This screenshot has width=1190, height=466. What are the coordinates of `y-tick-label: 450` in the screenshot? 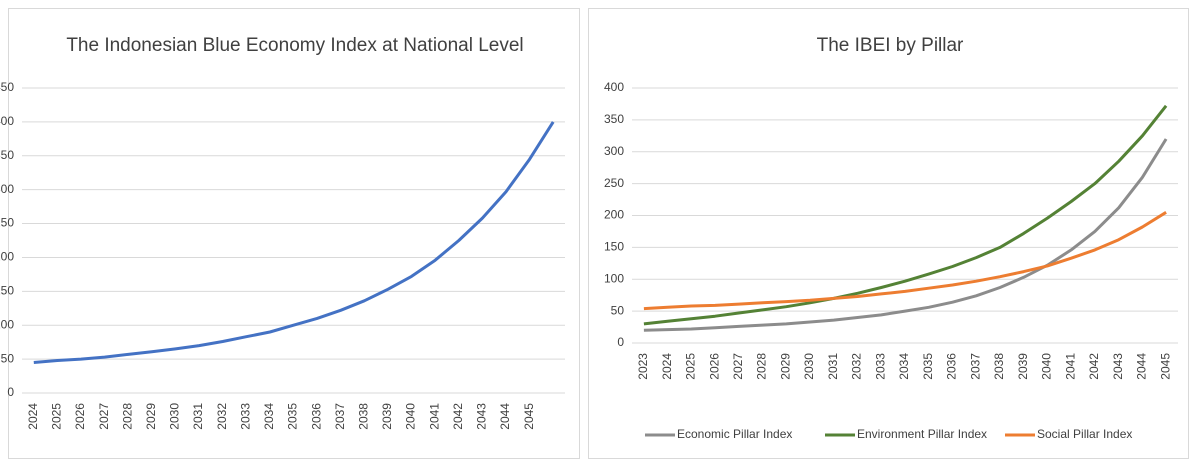 It's located at (7, 87).